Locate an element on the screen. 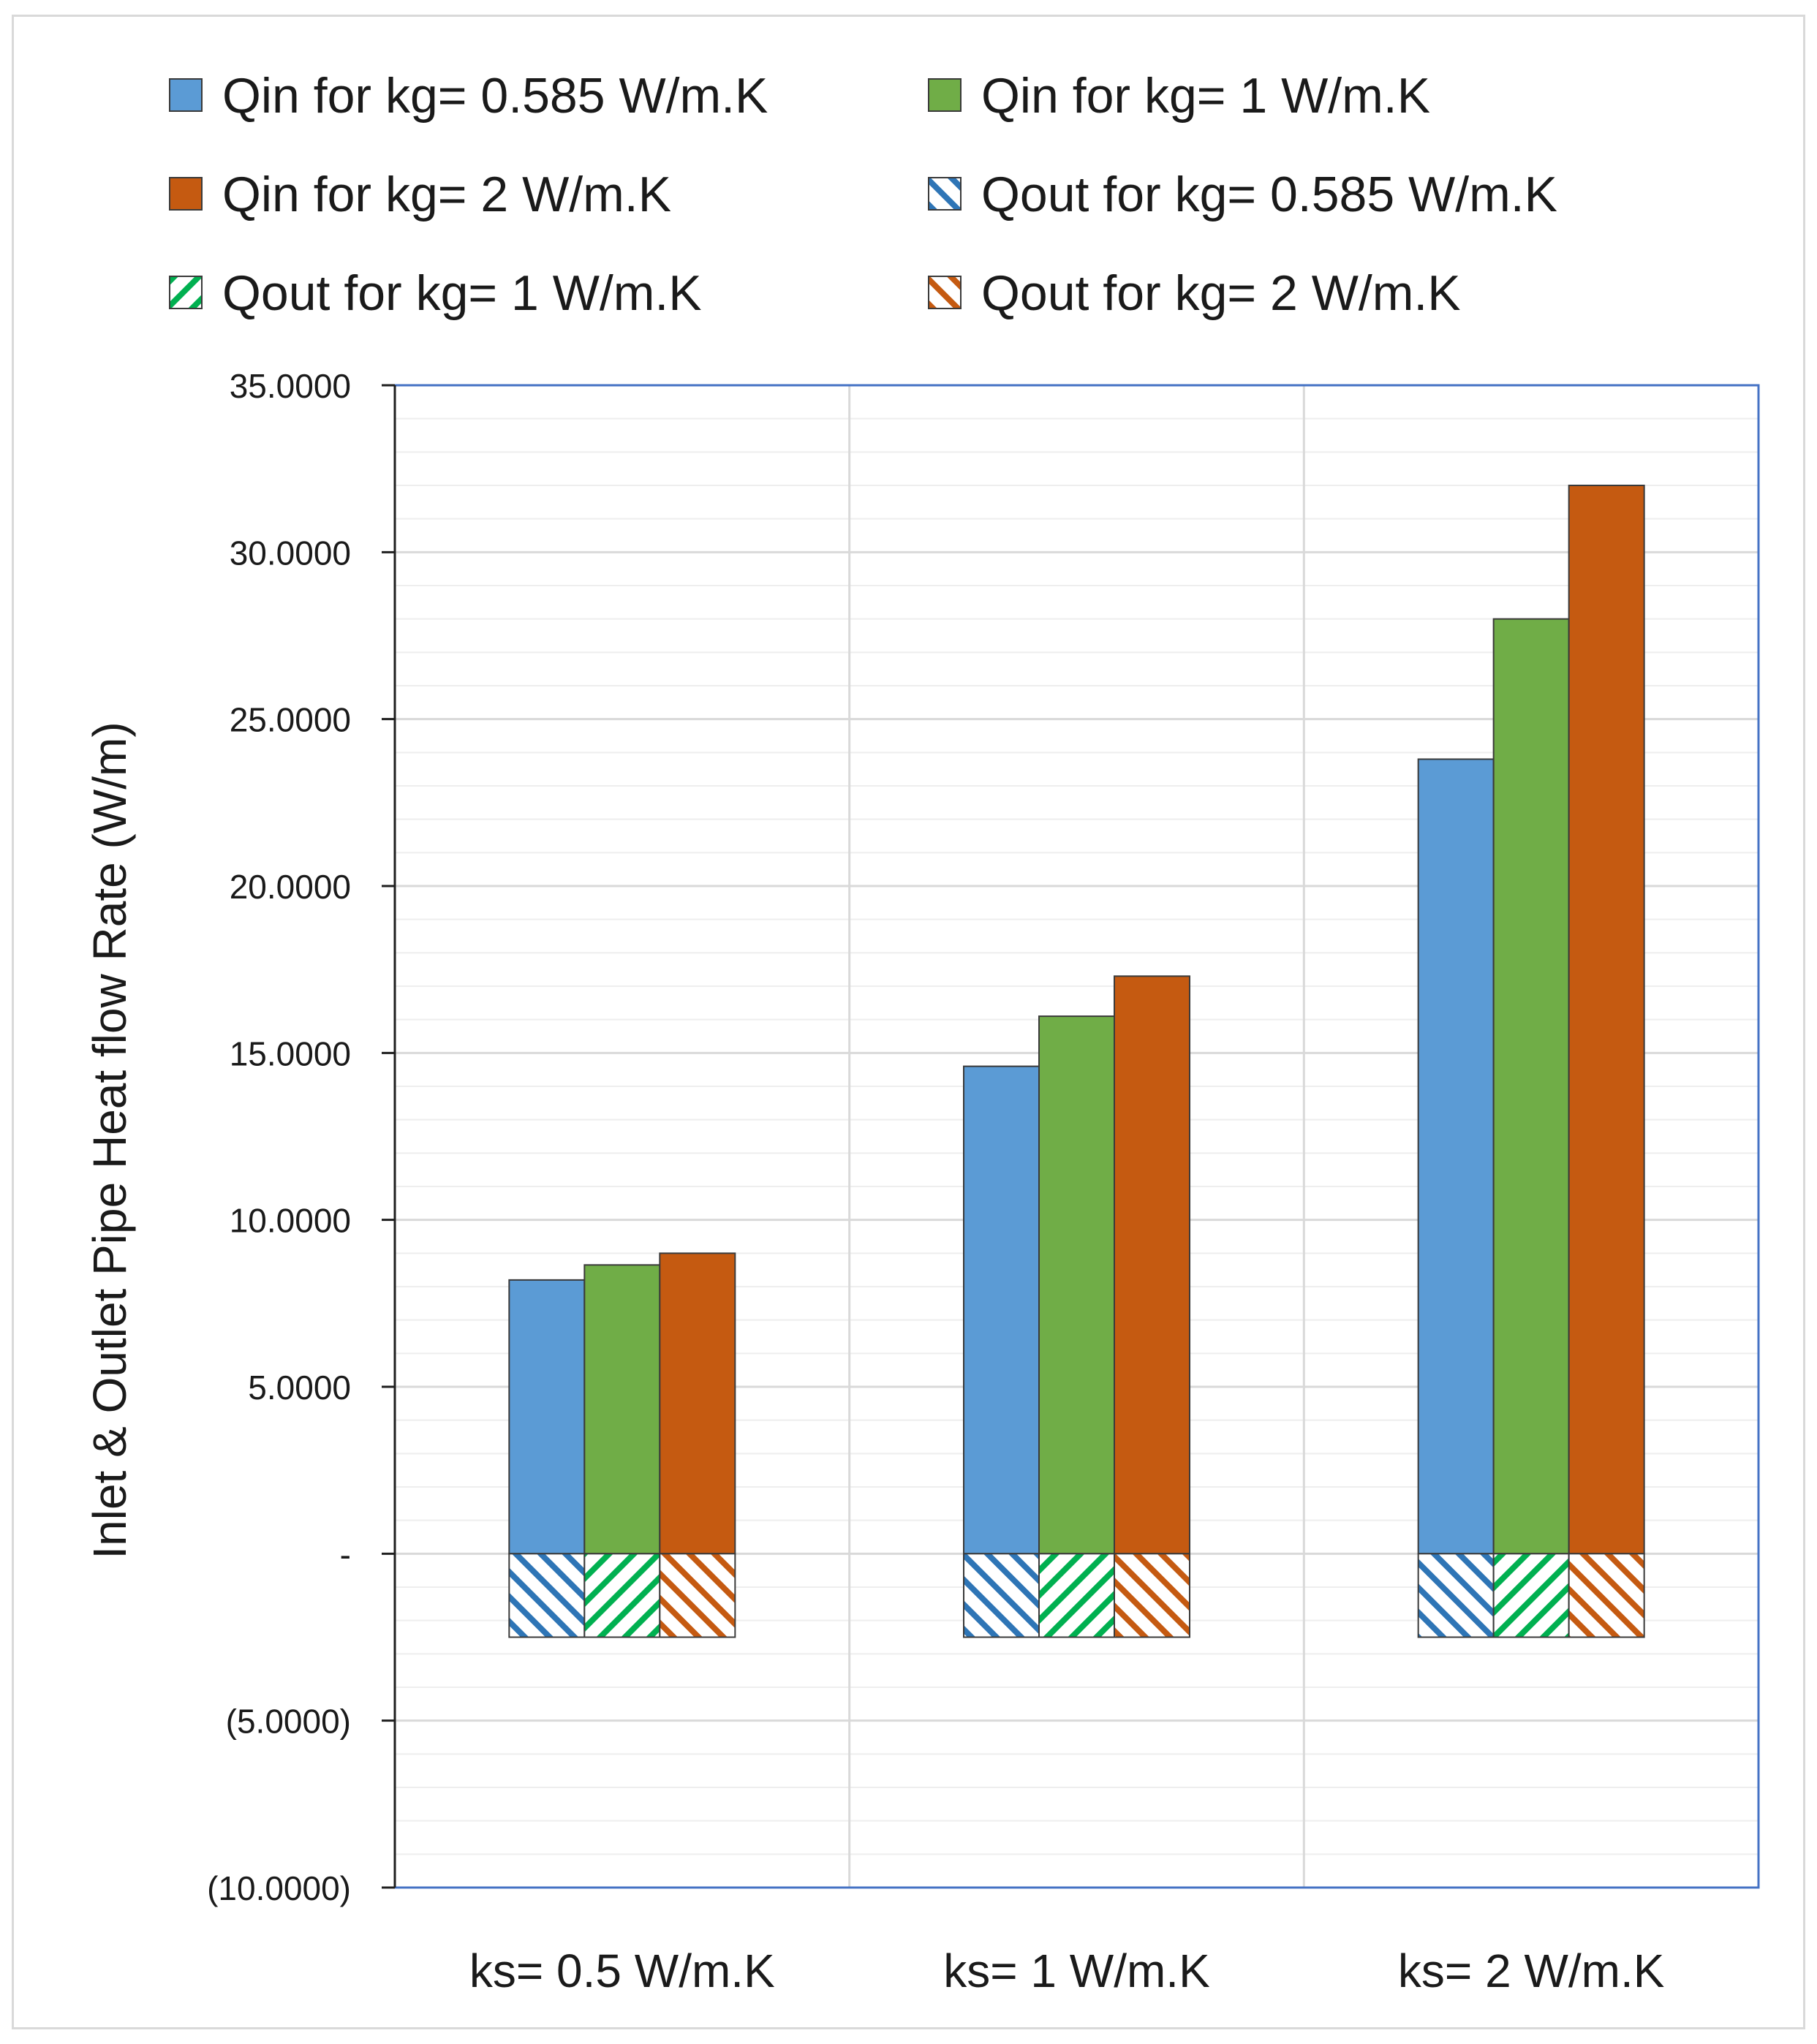 The width and height of the screenshot is (1817, 2044). y-tick-label: 25.0000 is located at coordinates (290, 720).